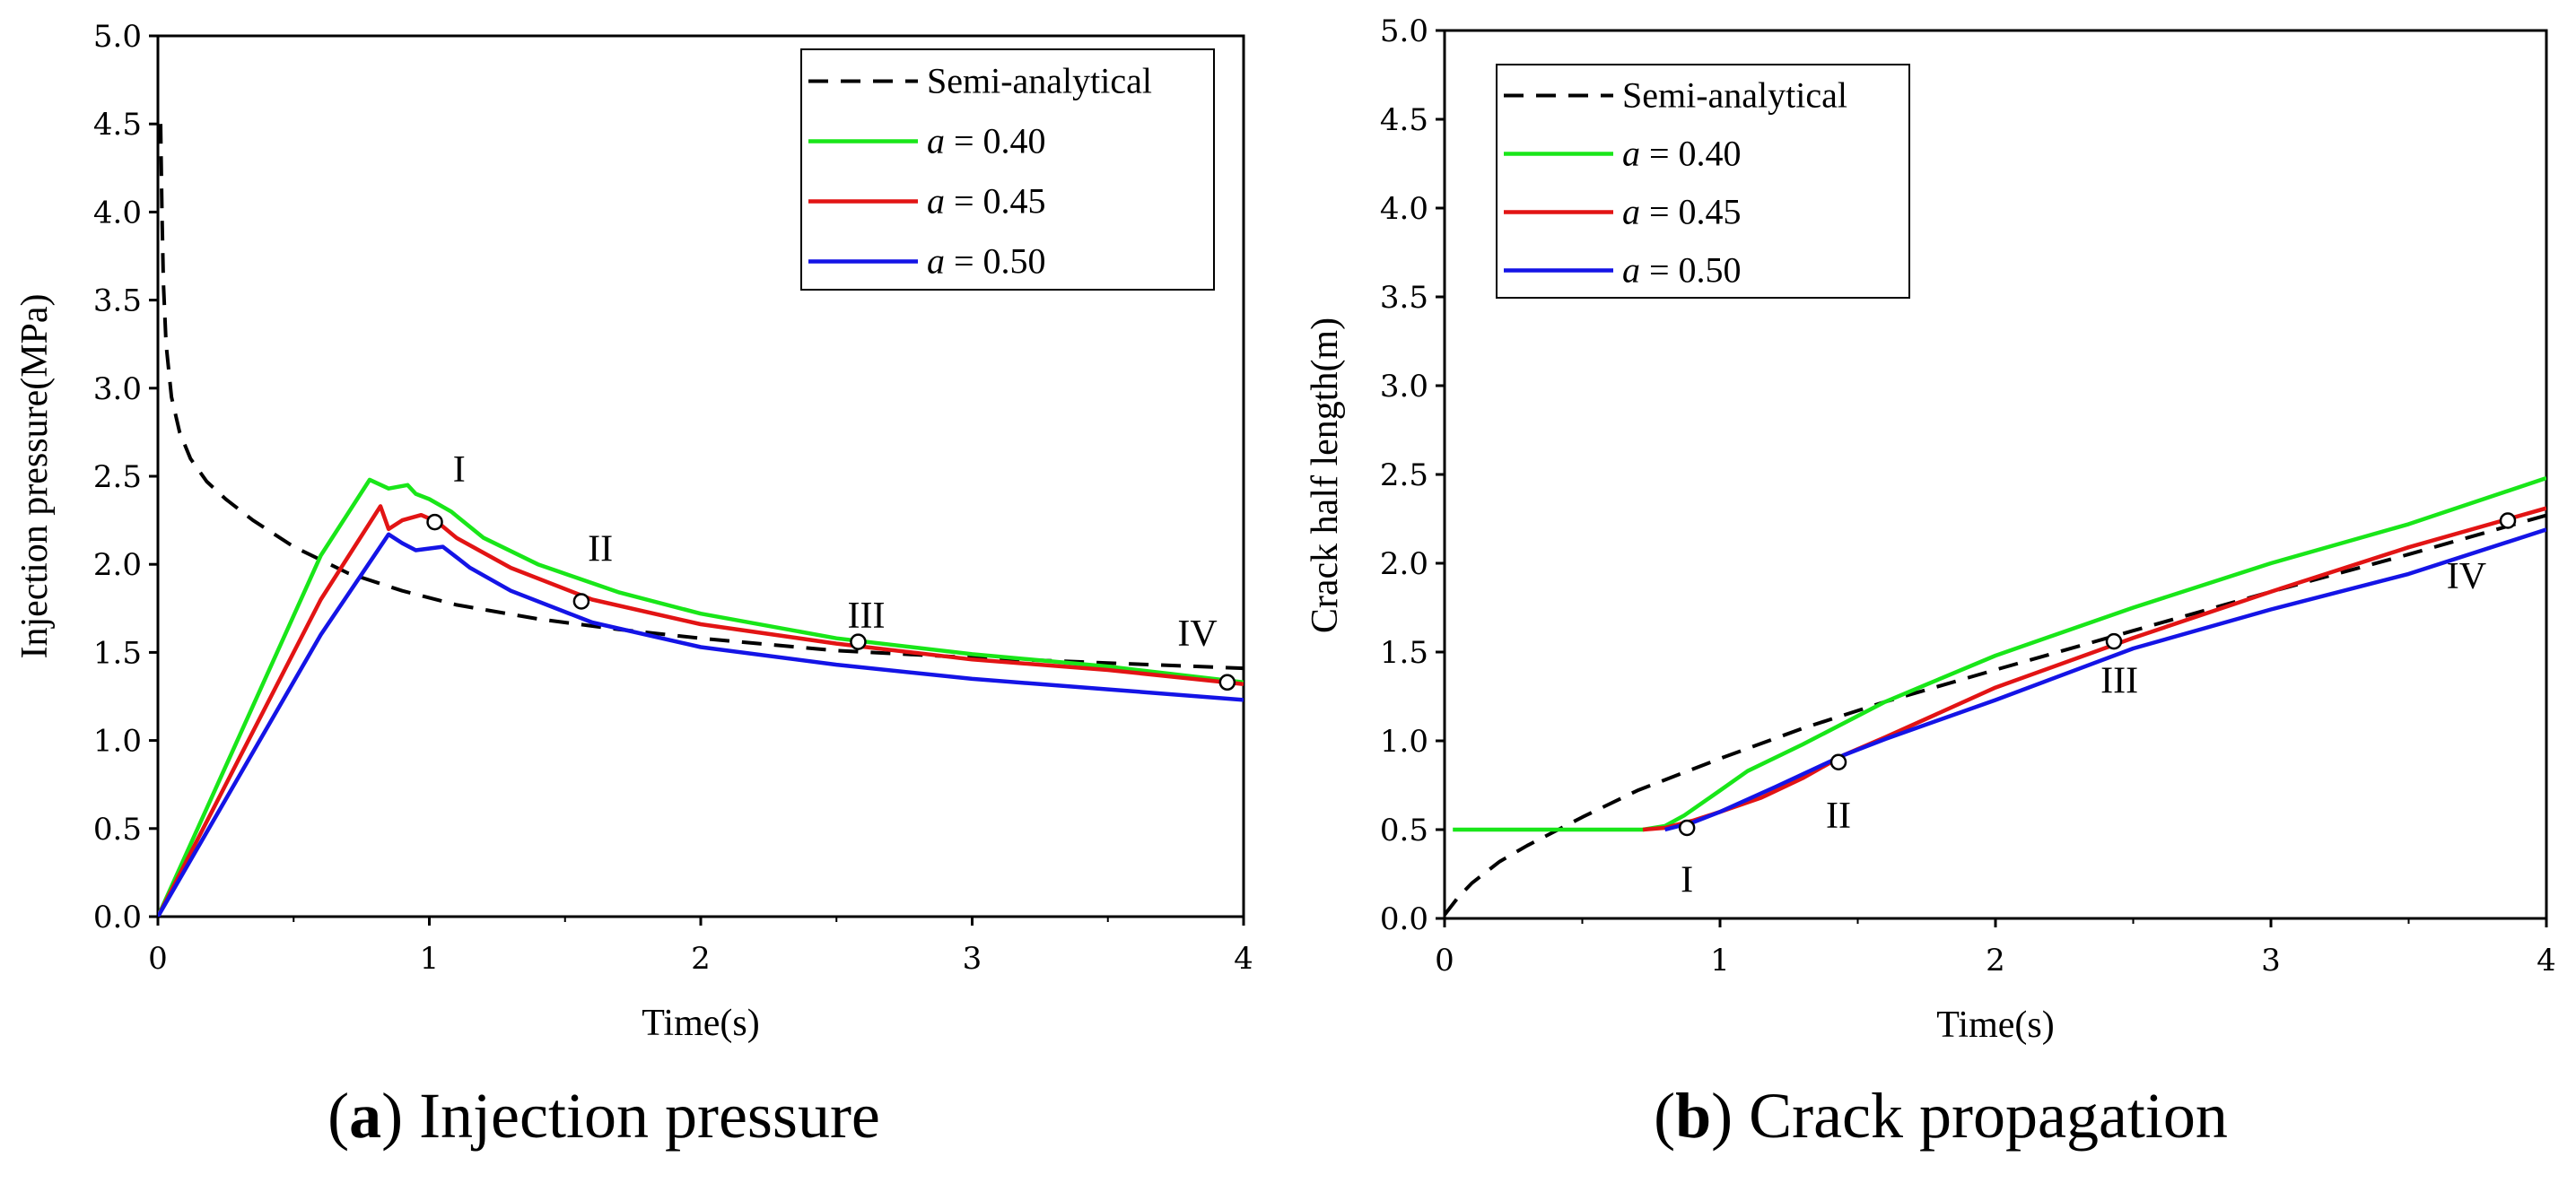 This screenshot has height=1183, width=2576. I want to click on series-line-semi-analytical, so click(1996, 715).